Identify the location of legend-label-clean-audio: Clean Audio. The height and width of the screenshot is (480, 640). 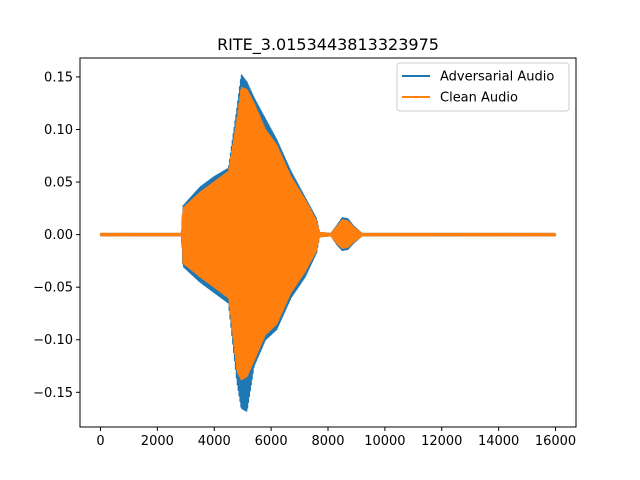
(479, 98).